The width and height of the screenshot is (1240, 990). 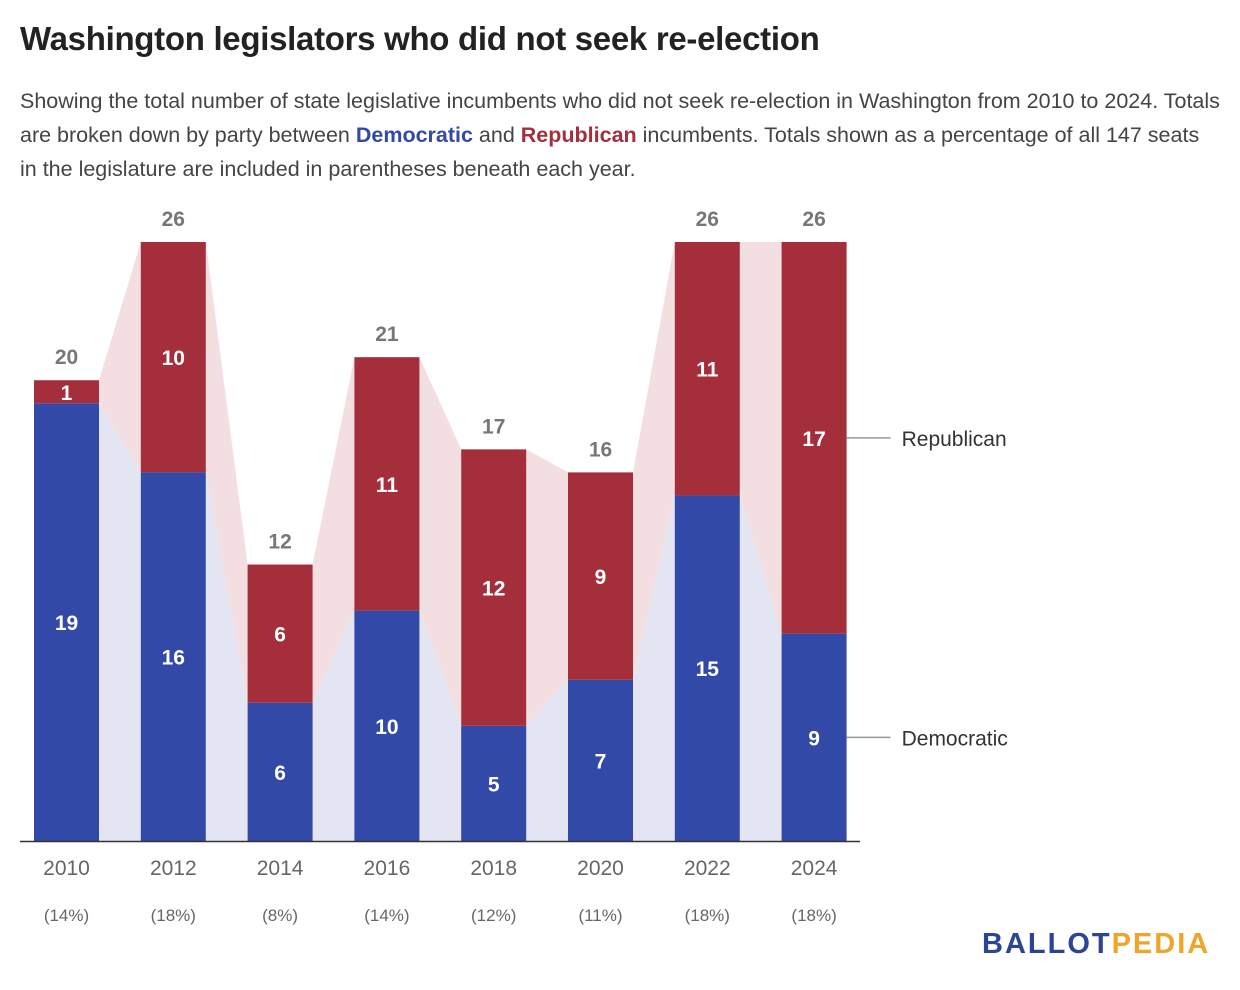 I want to click on democratic-value-label: 9, so click(x=814, y=738).